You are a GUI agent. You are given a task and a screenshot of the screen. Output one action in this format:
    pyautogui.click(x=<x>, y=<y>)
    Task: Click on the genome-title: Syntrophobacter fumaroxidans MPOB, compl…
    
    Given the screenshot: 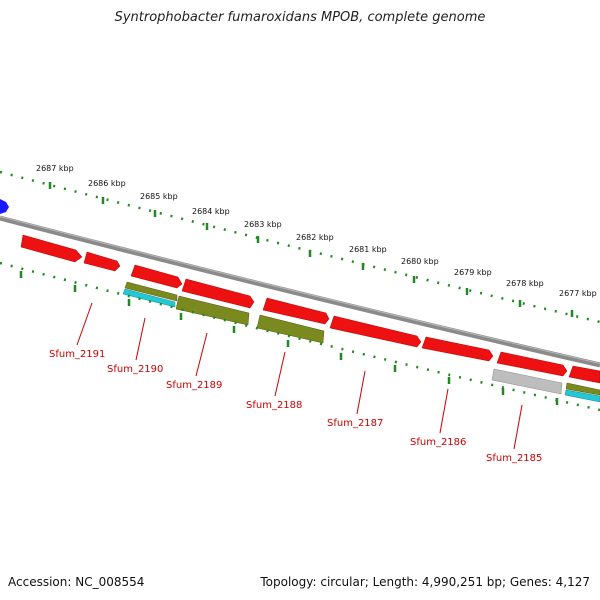 What is the action you would take?
    pyautogui.click(x=300, y=17)
    